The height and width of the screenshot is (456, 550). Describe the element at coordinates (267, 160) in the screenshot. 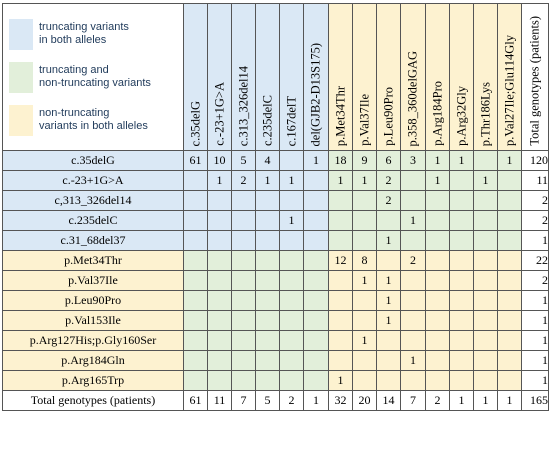

I see `table-cell: 4` at that location.